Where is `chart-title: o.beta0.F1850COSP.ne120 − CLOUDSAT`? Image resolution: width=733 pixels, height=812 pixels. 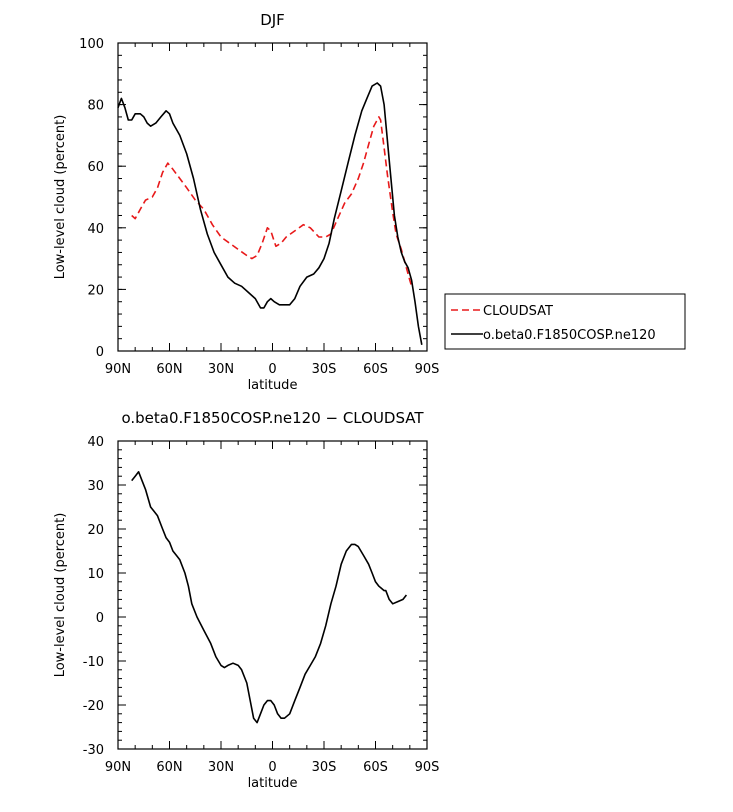
chart-title: o.beta0.F1850COSP.ne120 − CLOUDSAT is located at coordinates (272, 418).